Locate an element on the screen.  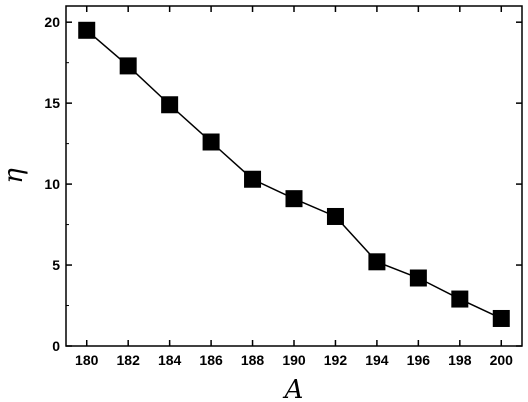
x-tick-label: 198 is located at coordinates (460, 360).